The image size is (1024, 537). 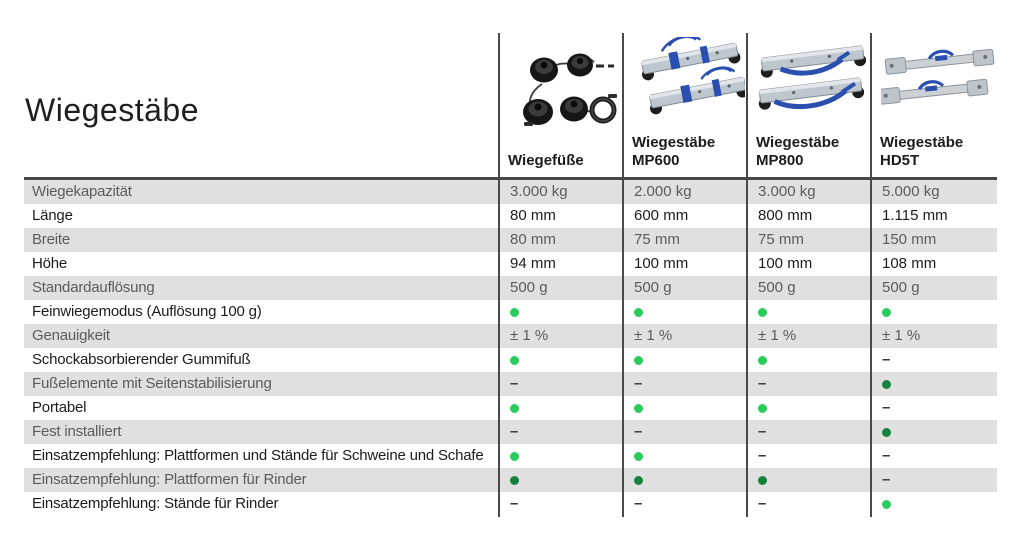 I want to click on wiegefuesse-product-photo, so click(x=565, y=91).